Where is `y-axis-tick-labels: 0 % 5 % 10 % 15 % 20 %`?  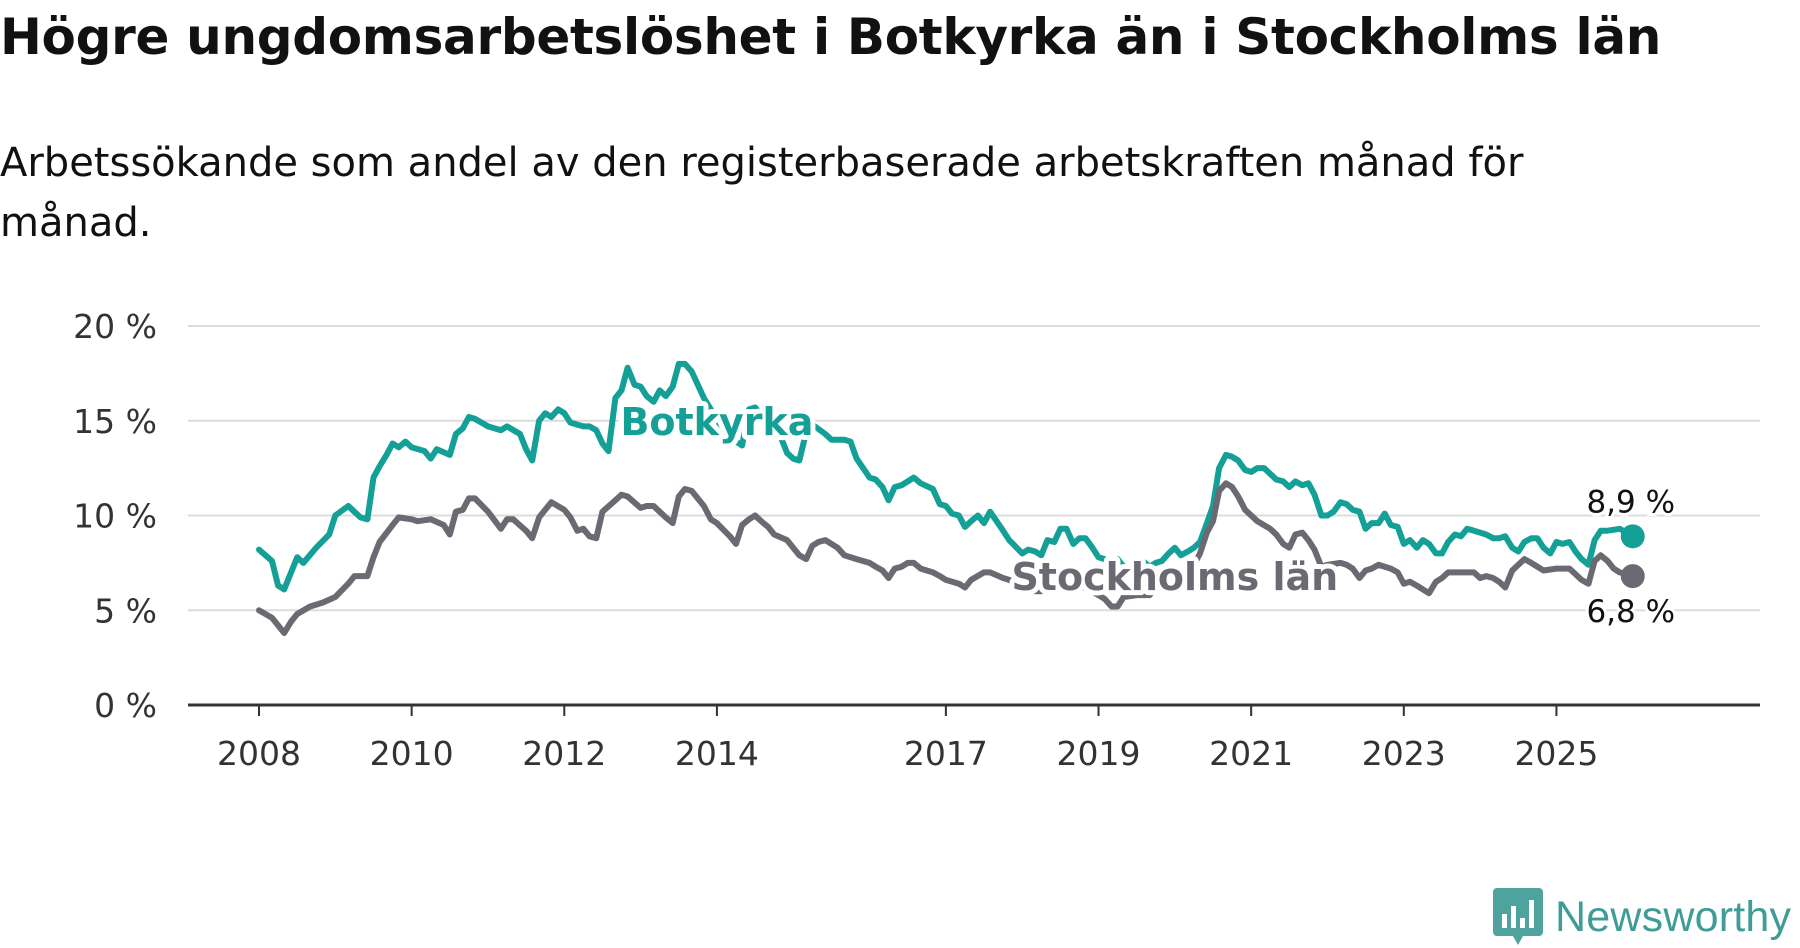 y-axis-tick-labels: 0 % 5 % 10 % 15 % 20 % is located at coordinates (115, 516).